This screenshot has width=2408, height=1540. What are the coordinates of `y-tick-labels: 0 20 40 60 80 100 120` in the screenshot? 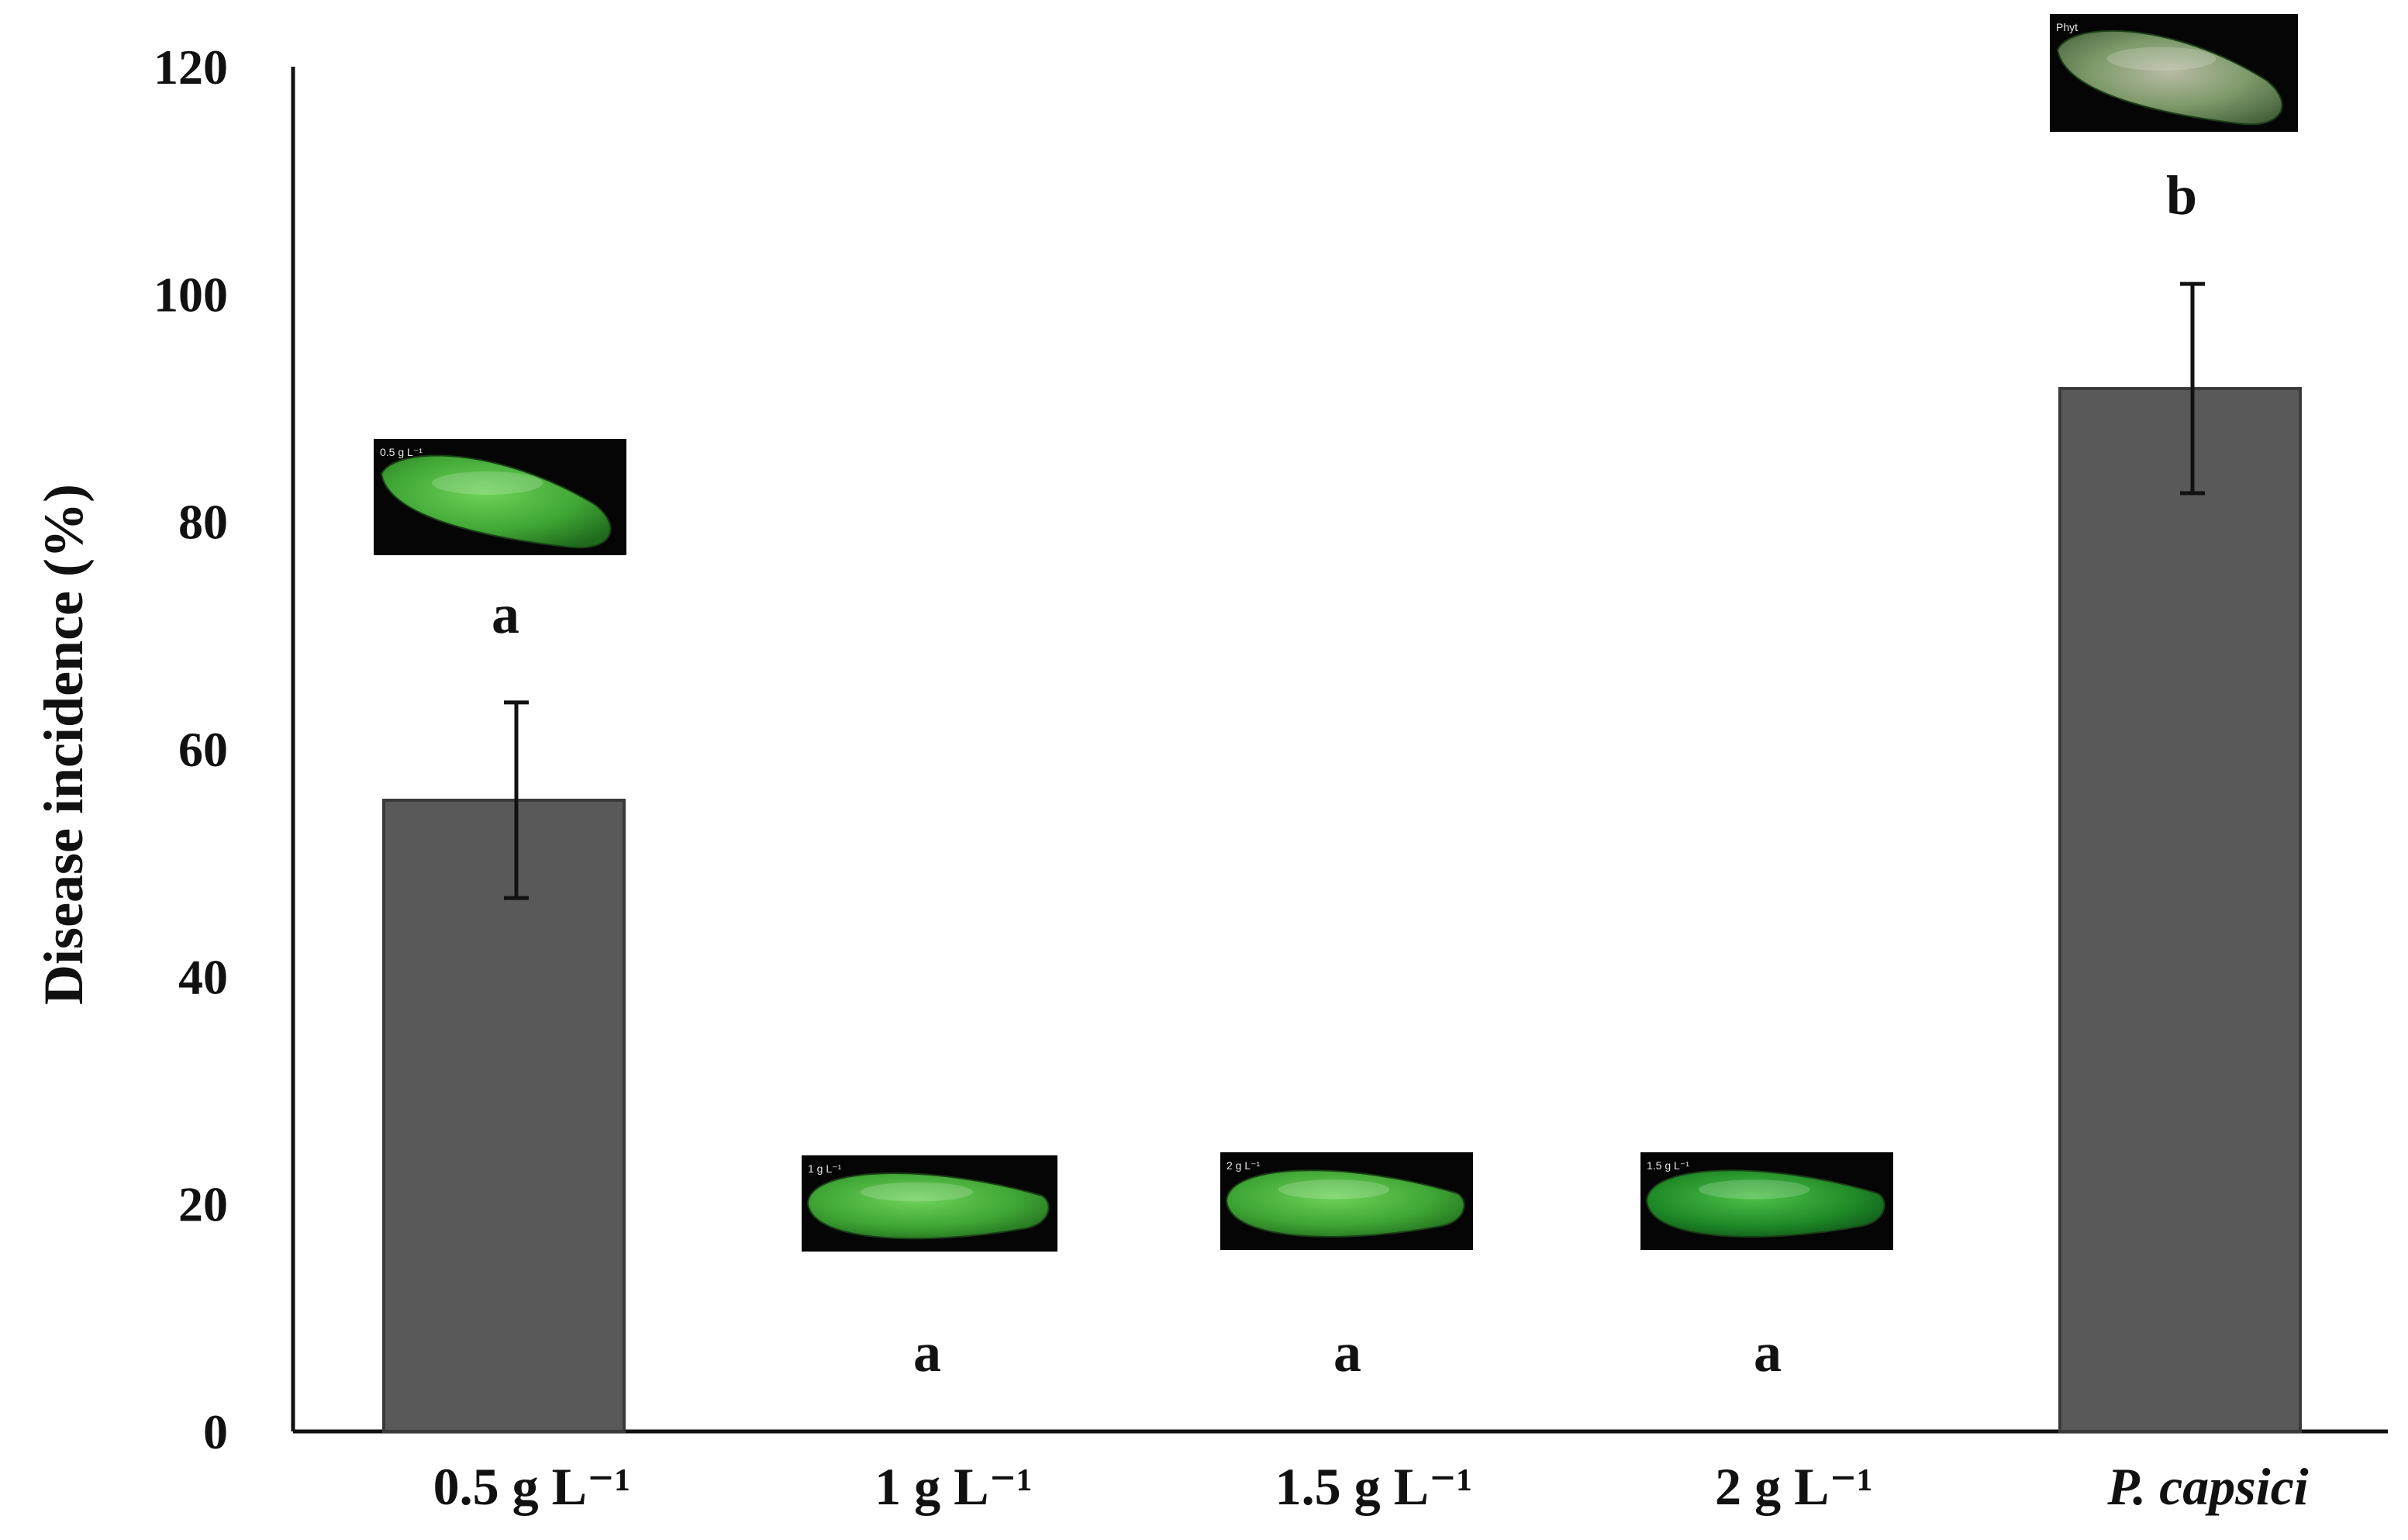 It's located at (191, 749).